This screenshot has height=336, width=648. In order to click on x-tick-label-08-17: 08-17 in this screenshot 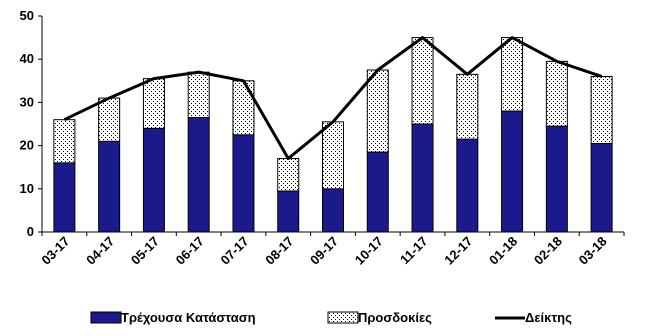, I will do `click(279, 251)`.